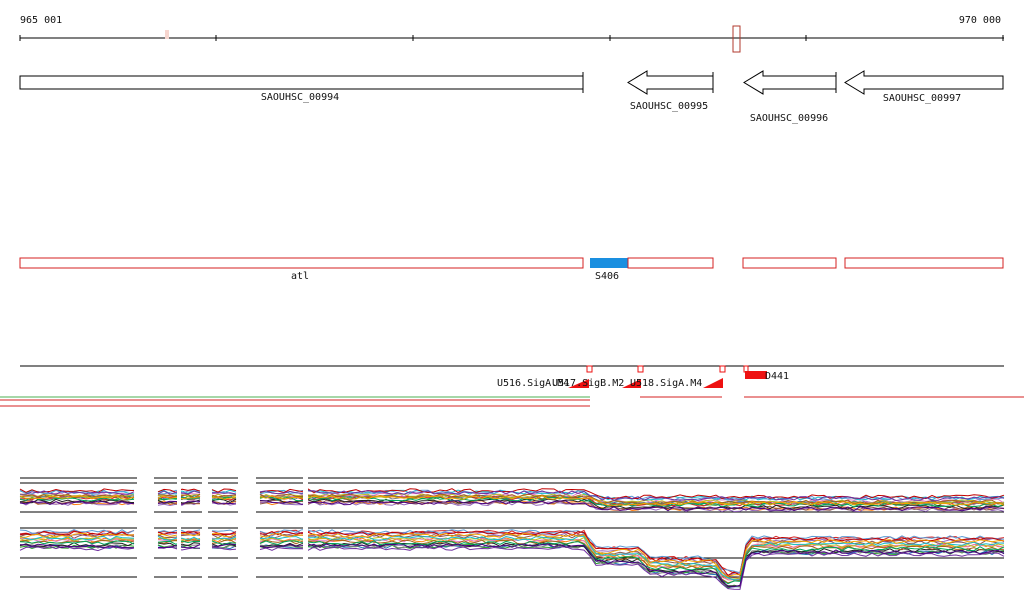 The image size is (1024, 611). I want to click on promoter-u516: U516.SigA.M4, so click(545, 377).